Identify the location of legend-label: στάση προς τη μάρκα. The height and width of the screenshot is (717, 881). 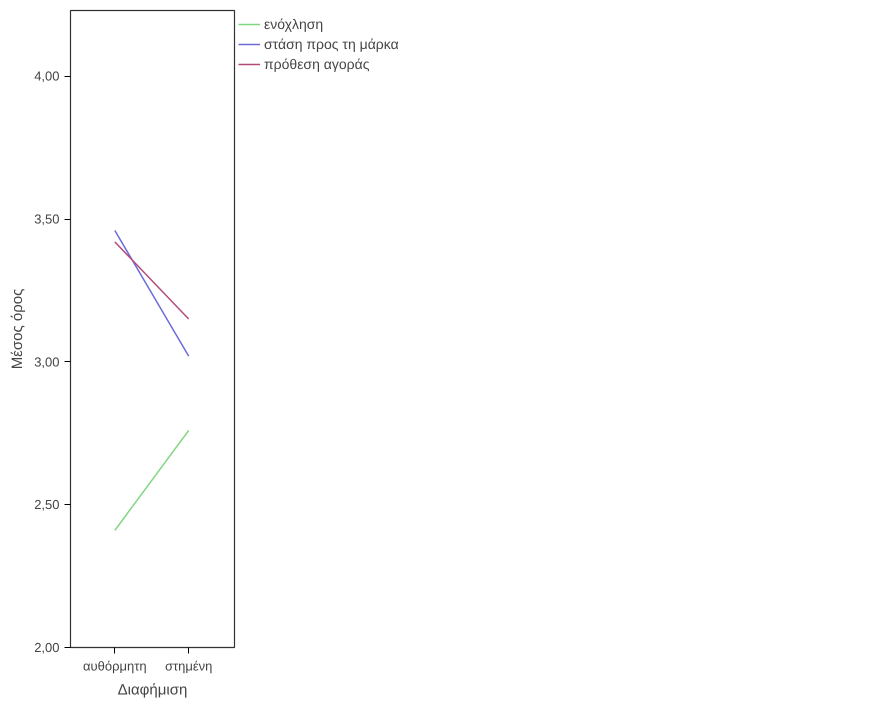
(331, 44).